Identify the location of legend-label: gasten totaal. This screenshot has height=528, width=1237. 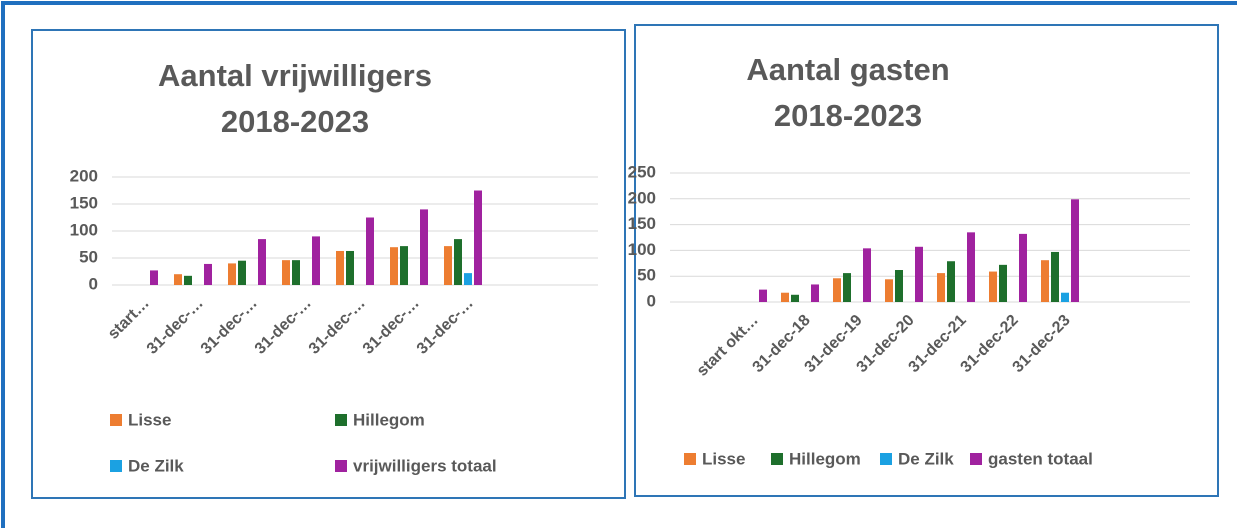
(1040, 458).